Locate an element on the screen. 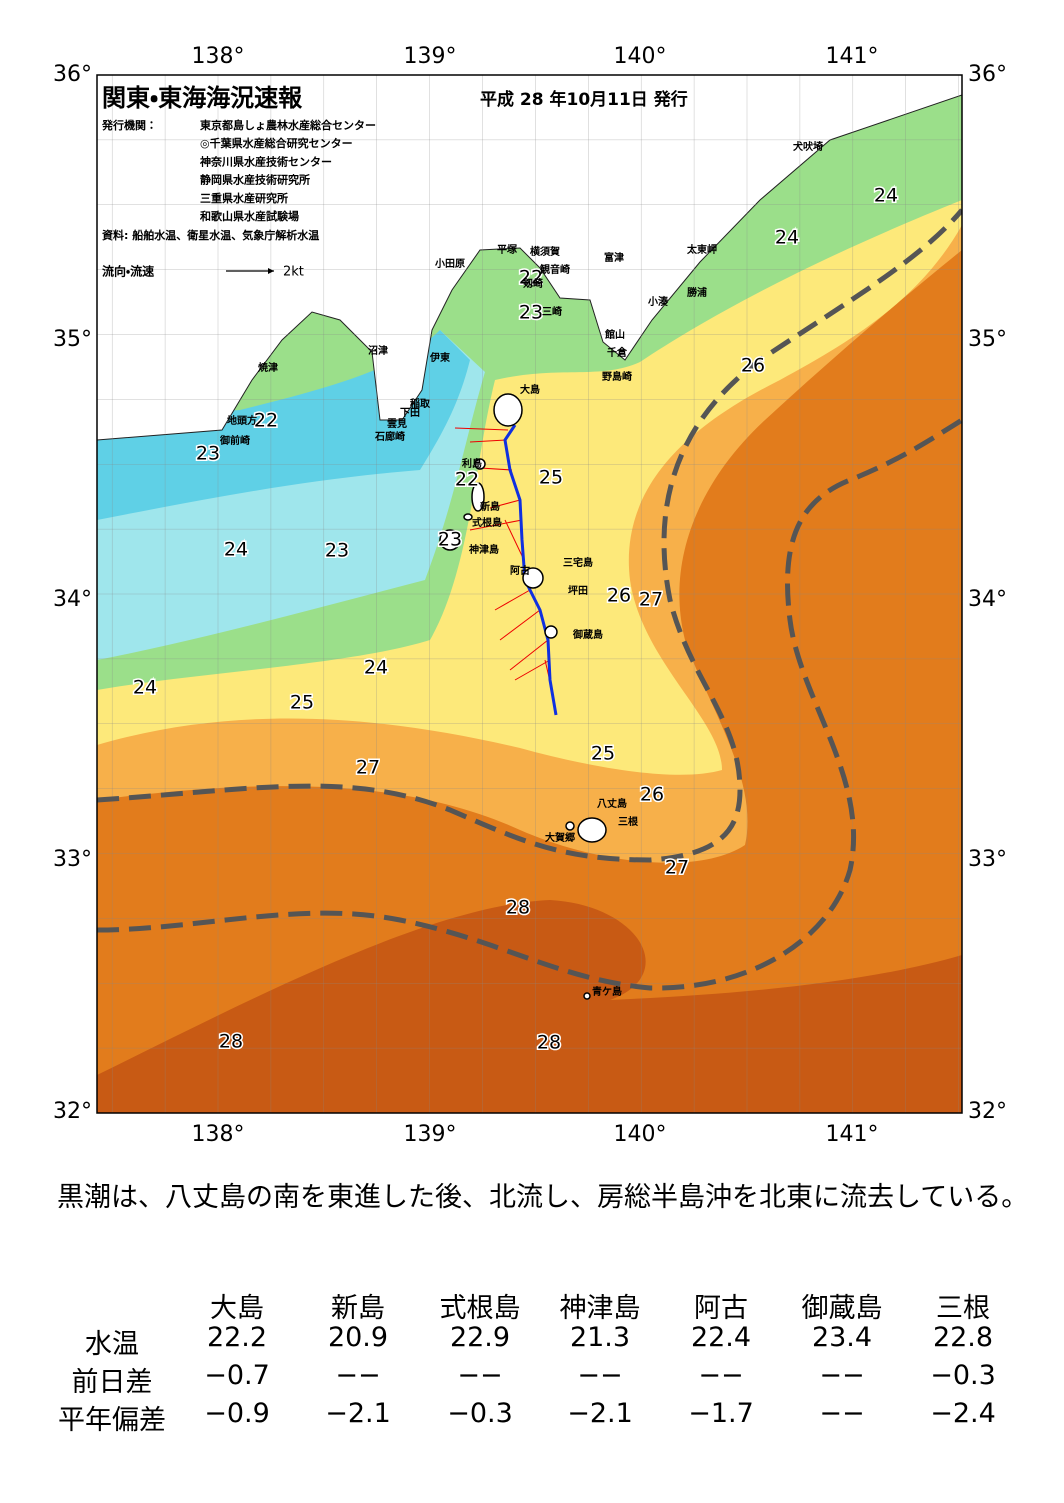 The width and height of the screenshot is (1064, 1503). column-header: 式根島 is located at coordinates (480, 1308).